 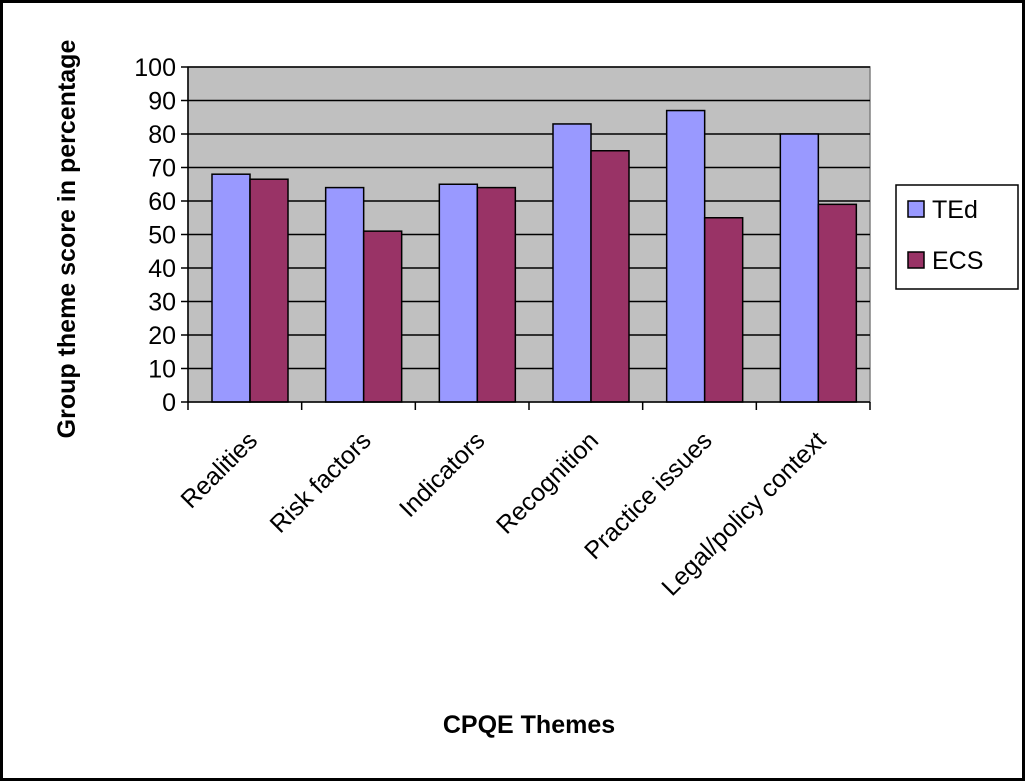 What do you see at coordinates (162, 202) in the screenshot?
I see `y-tick-label: 60` at bounding box center [162, 202].